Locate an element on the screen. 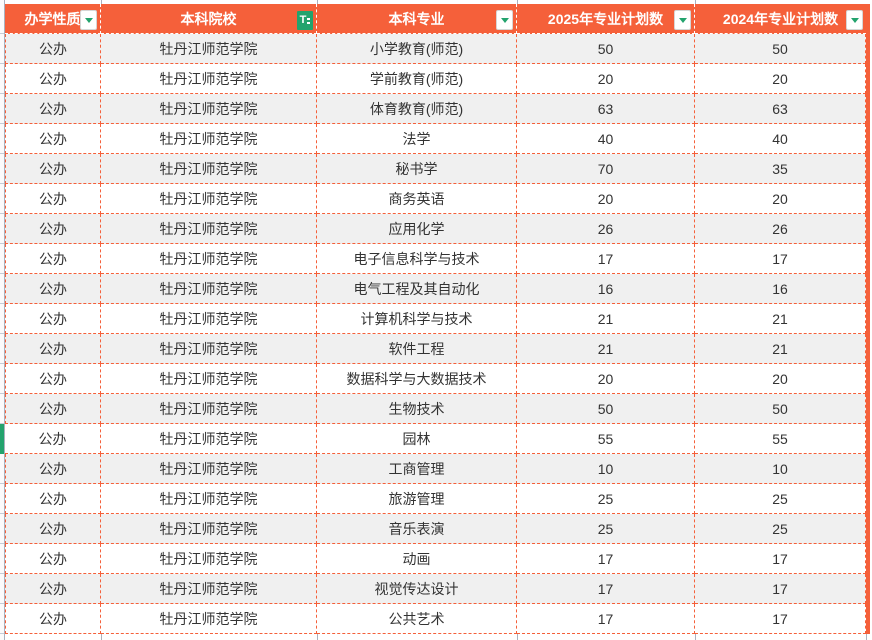 This screenshot has width=872, height=640. header-cell-college: 本科院校 T is located at coordinates (209, 19).